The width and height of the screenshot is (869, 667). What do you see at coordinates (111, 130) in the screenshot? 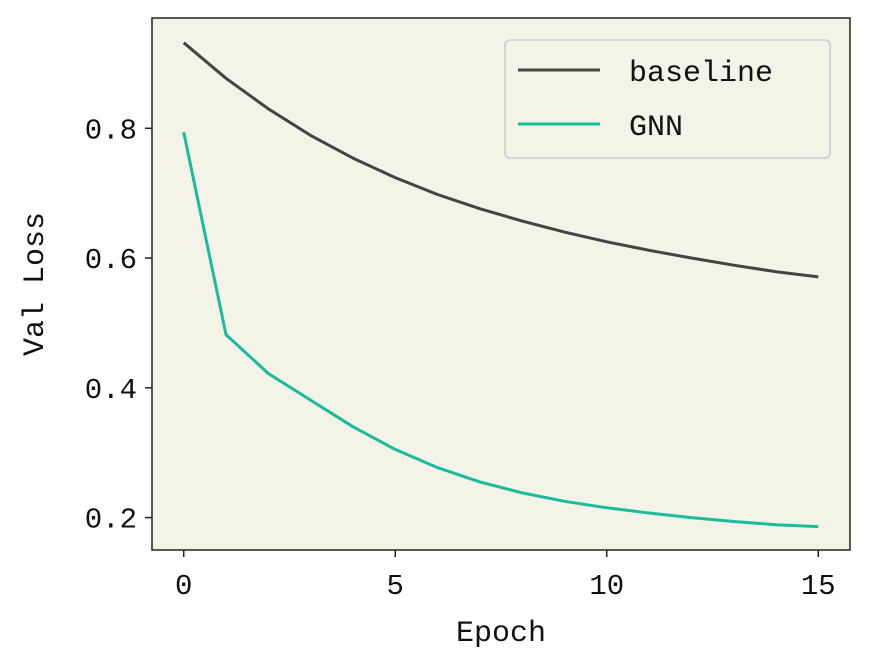
I see `y-tick-label: 0.8` at bounding box center [111, 130].